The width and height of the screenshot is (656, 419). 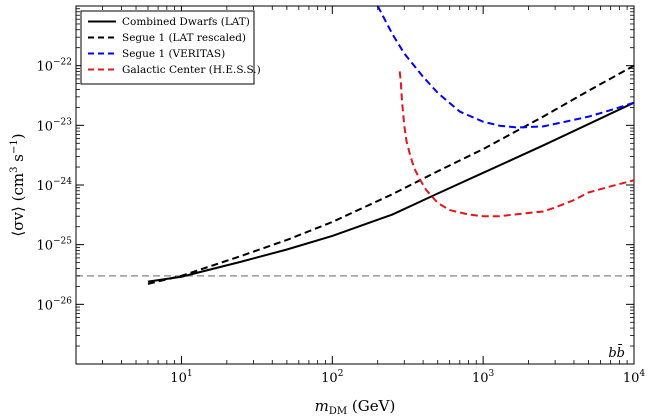 I want to click on legend-label-galactic-center: Galactic Center (H.E.S.S.), so click(x=191, y=70).